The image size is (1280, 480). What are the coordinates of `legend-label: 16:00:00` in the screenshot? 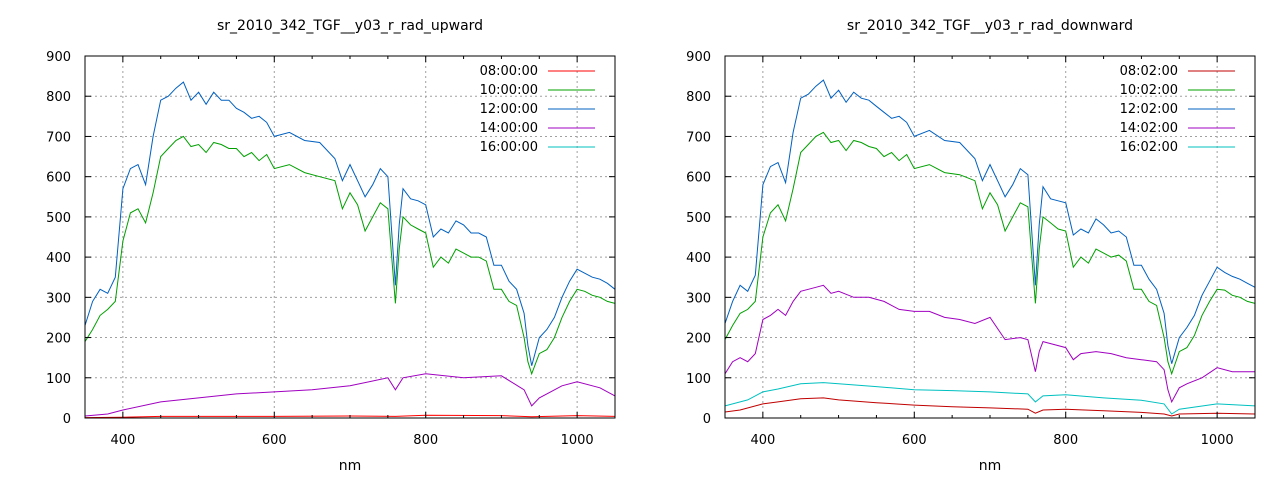 It's located at (509, 147).